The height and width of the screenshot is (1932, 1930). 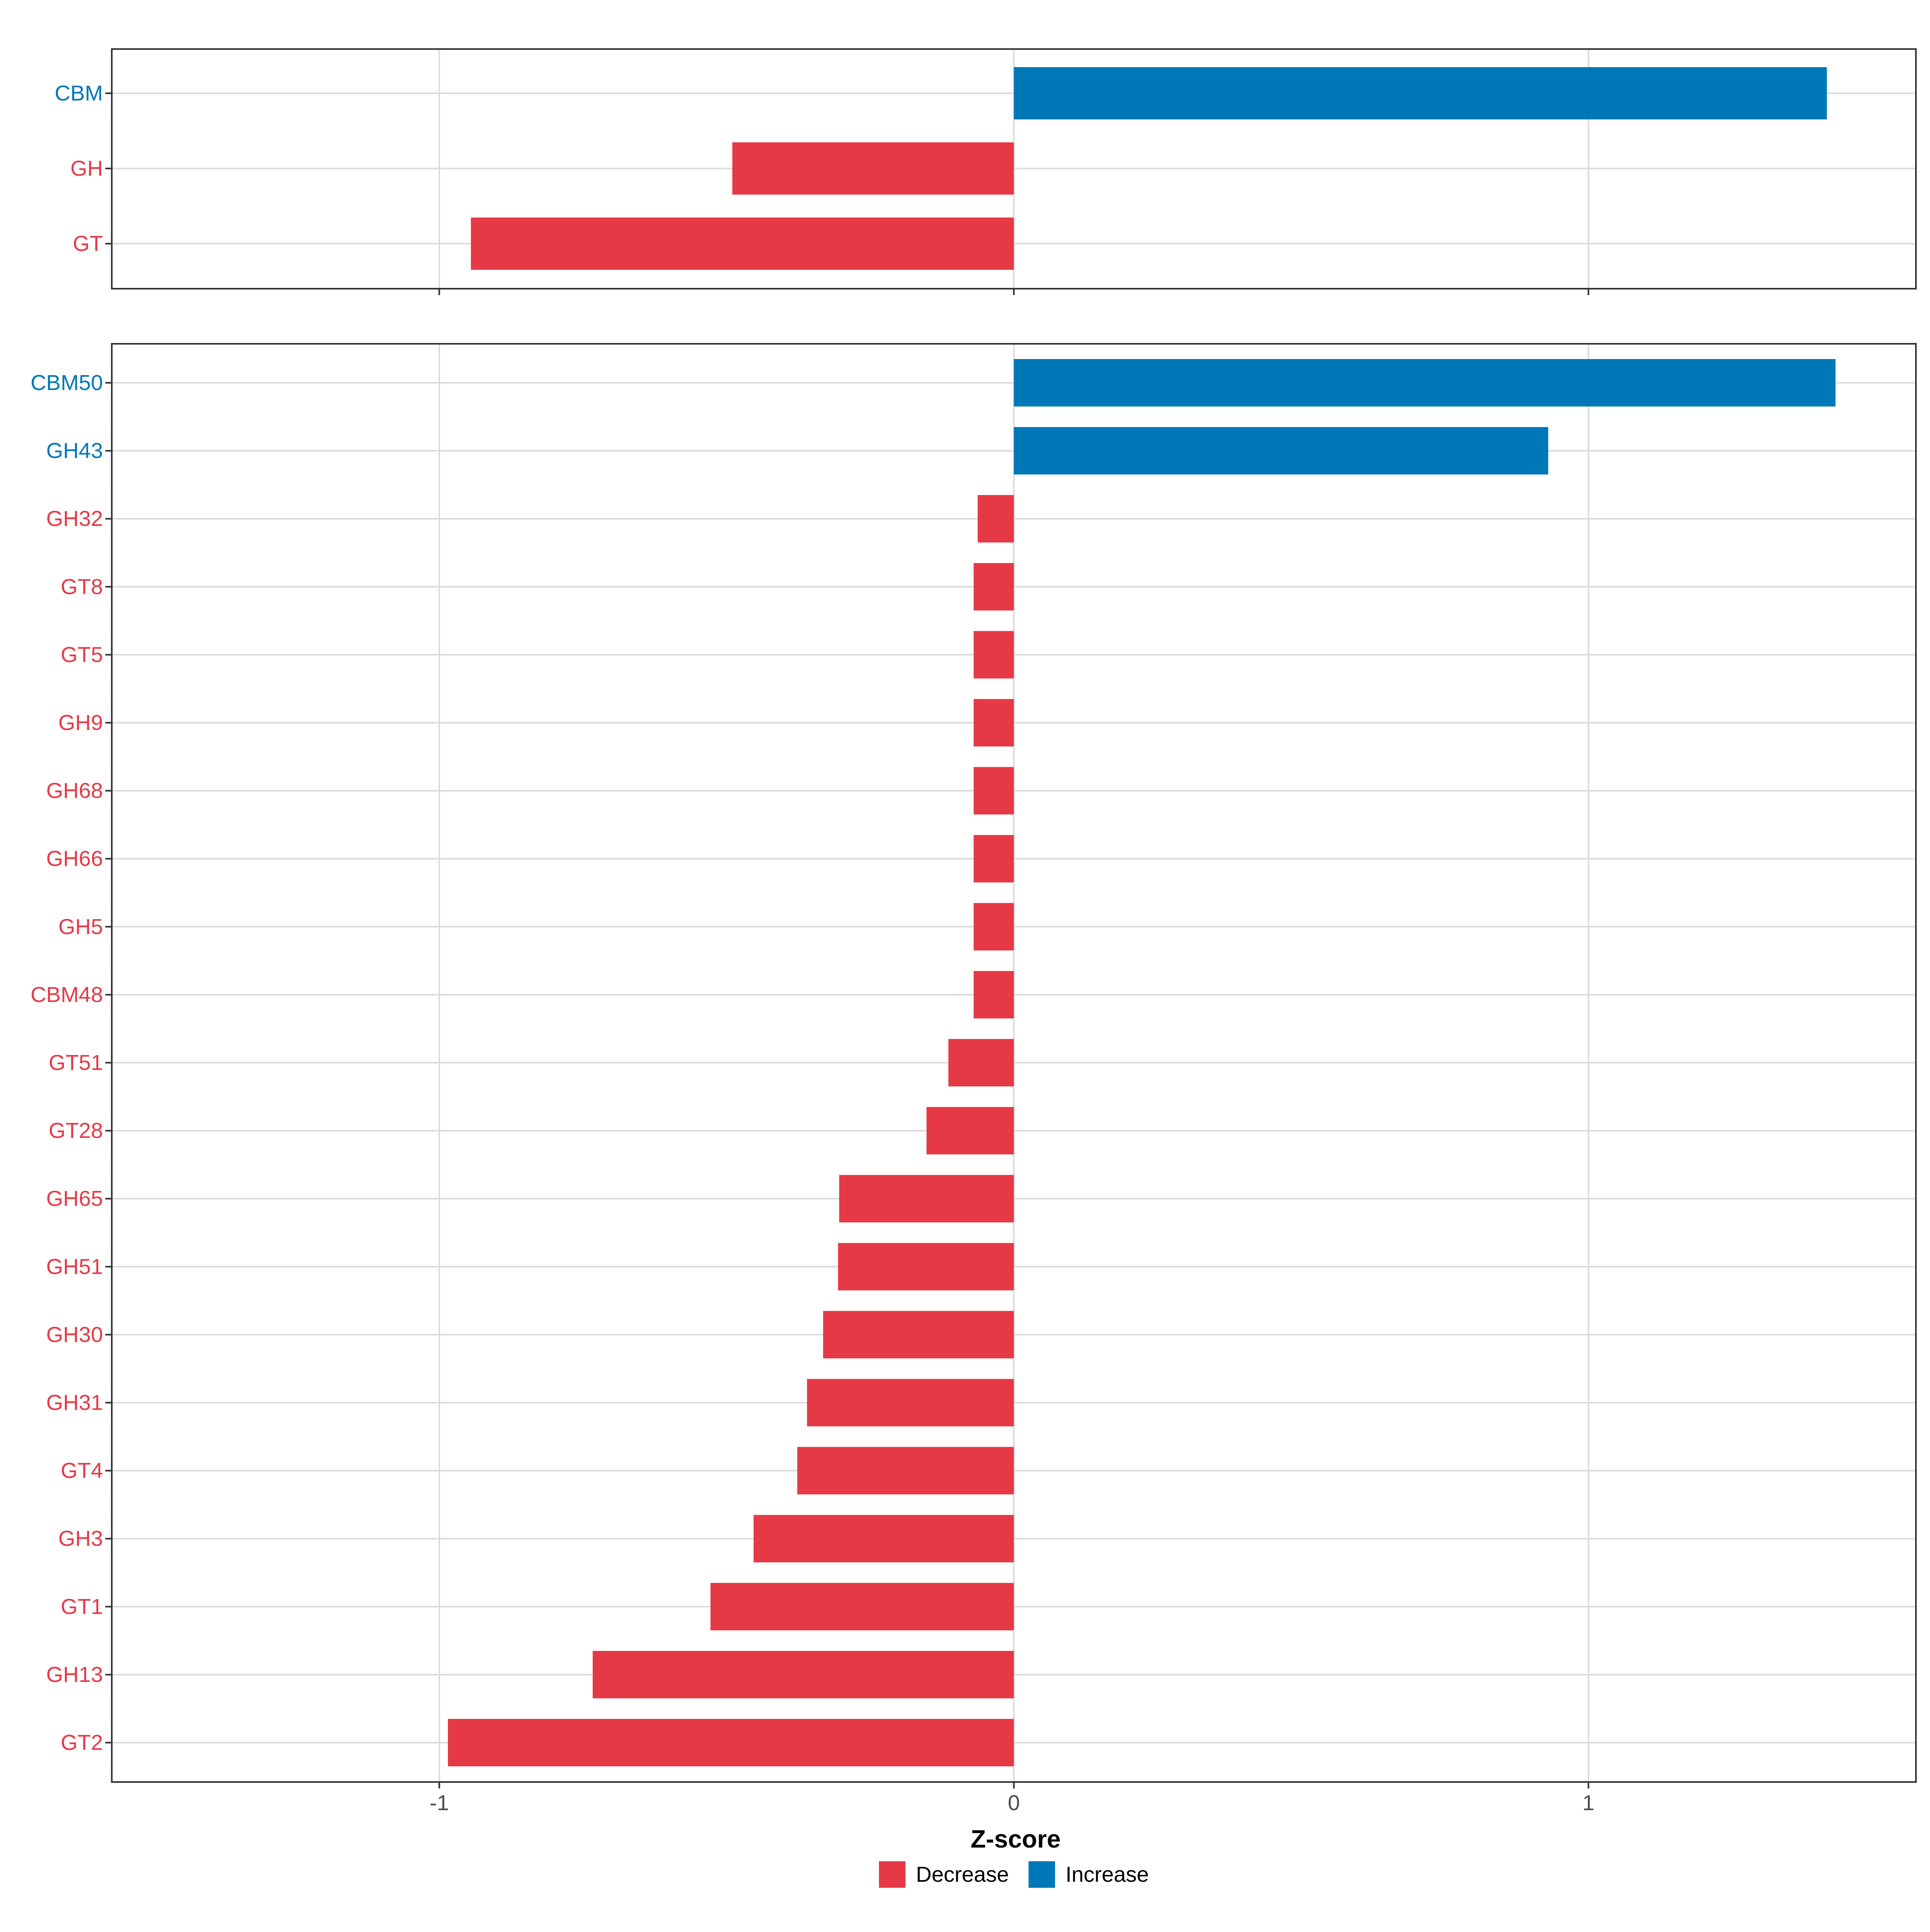 I want to click on y-tick-label: GH32, so click(x=74, y=519).